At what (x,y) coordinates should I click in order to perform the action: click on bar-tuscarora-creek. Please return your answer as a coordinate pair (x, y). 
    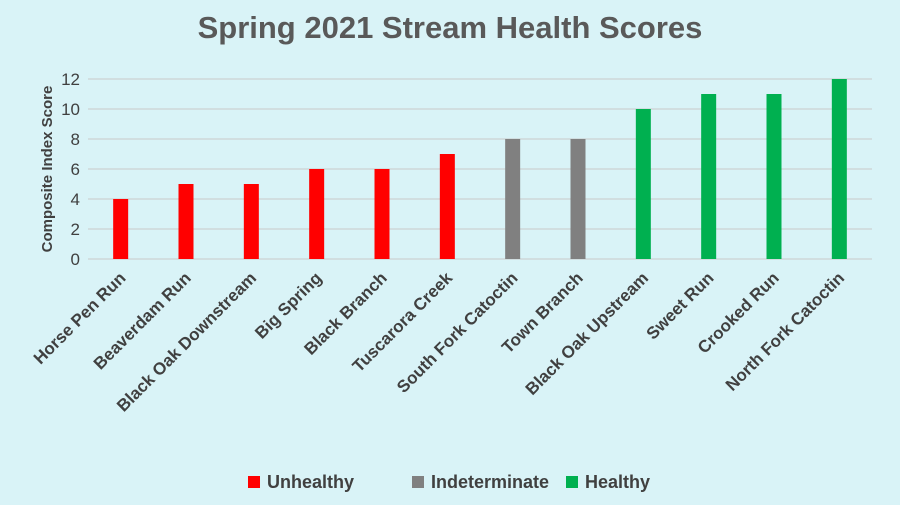
    Looking at the image, I should click on (447, 206).